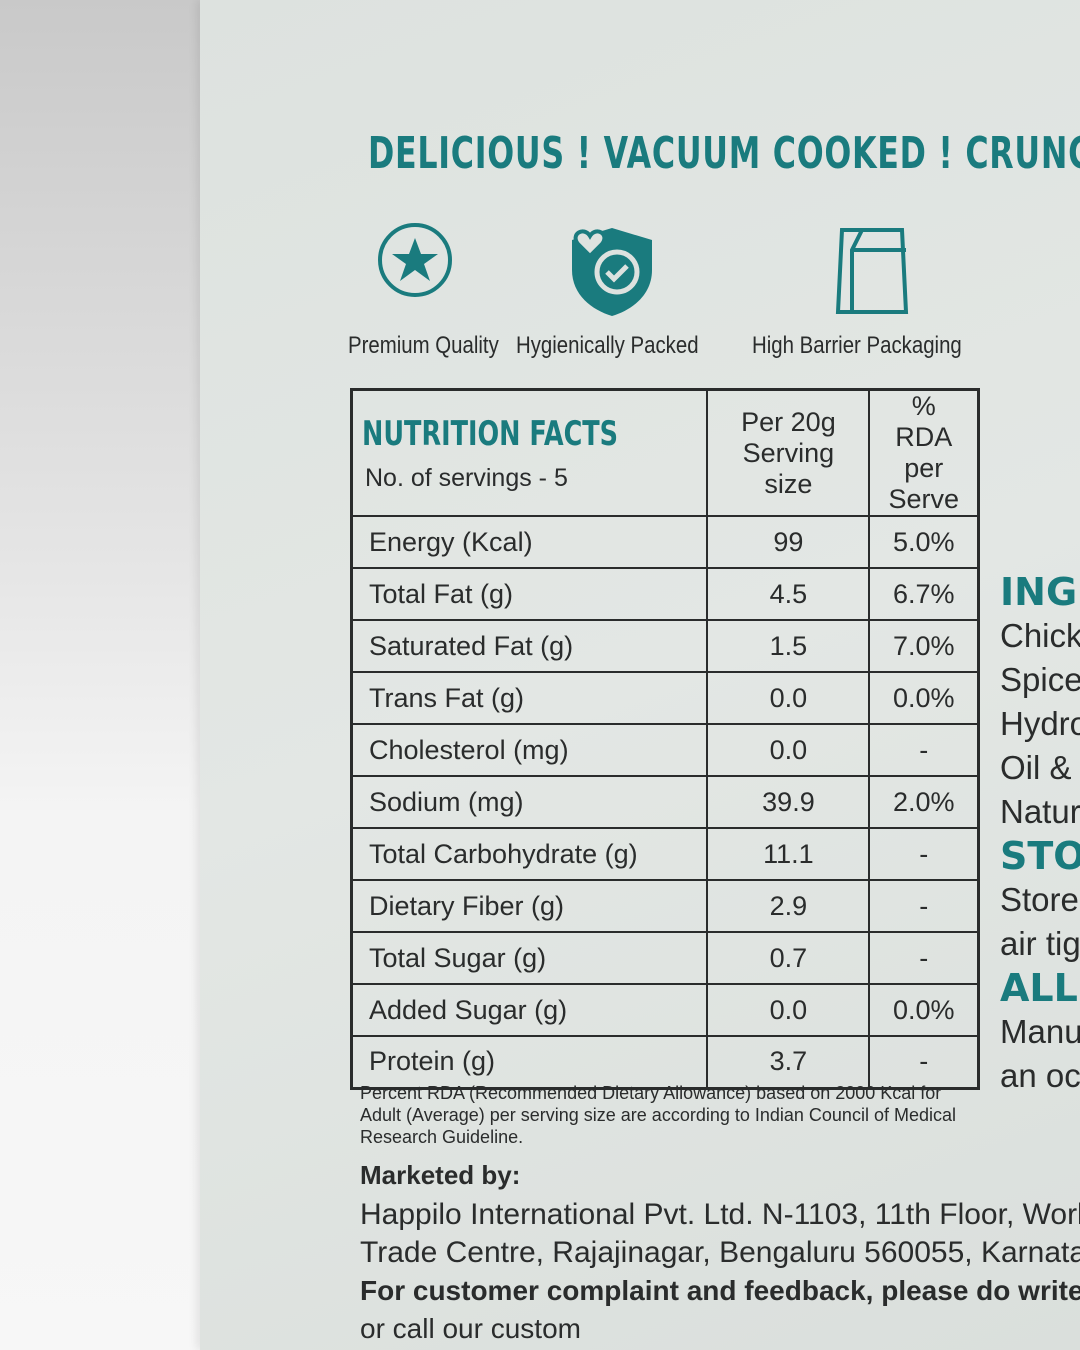 The width and height of the screenshot is (1080, 1350). I want to click on nutrient-name: Sodium (mg), so click(529, 802).